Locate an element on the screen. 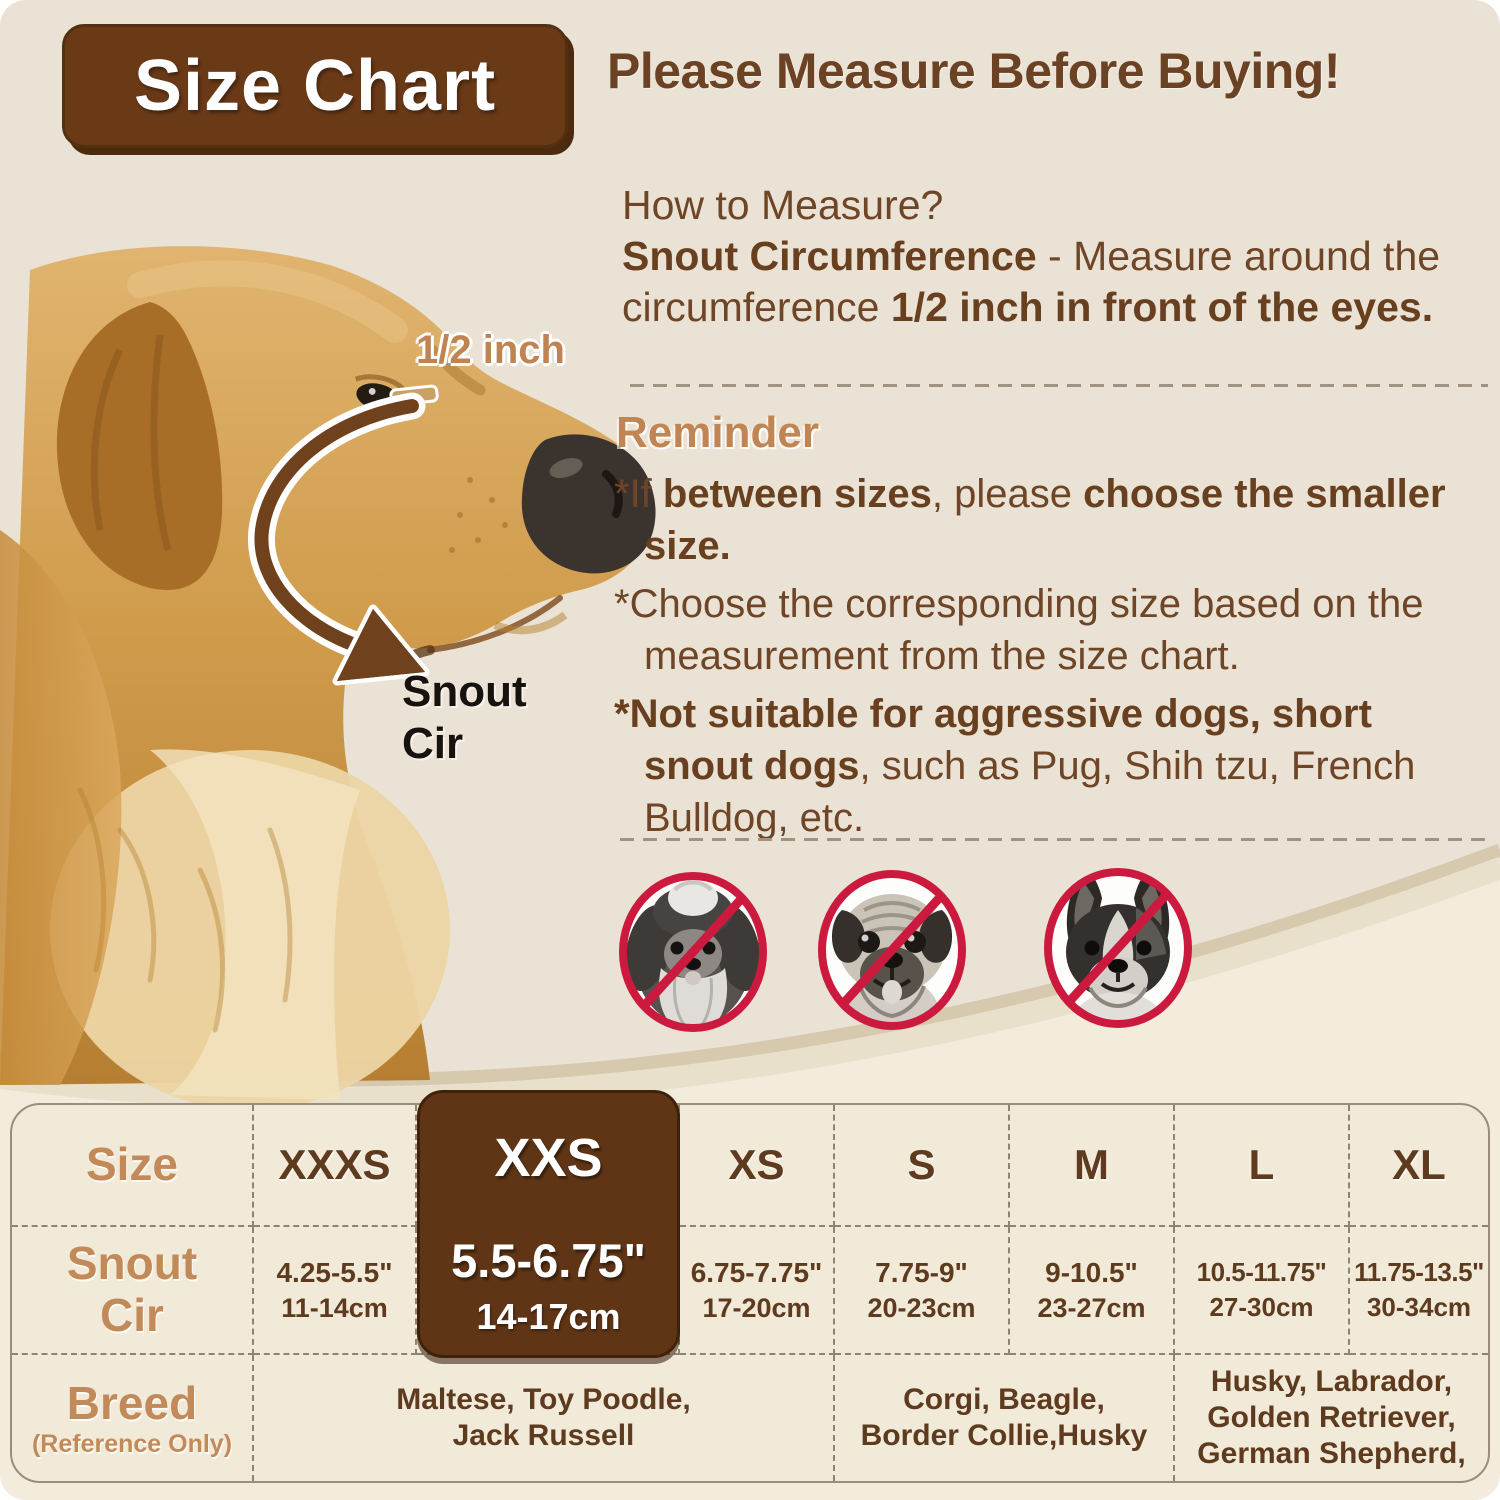  col-header-l: L is located at coordinates (1262, 1166).